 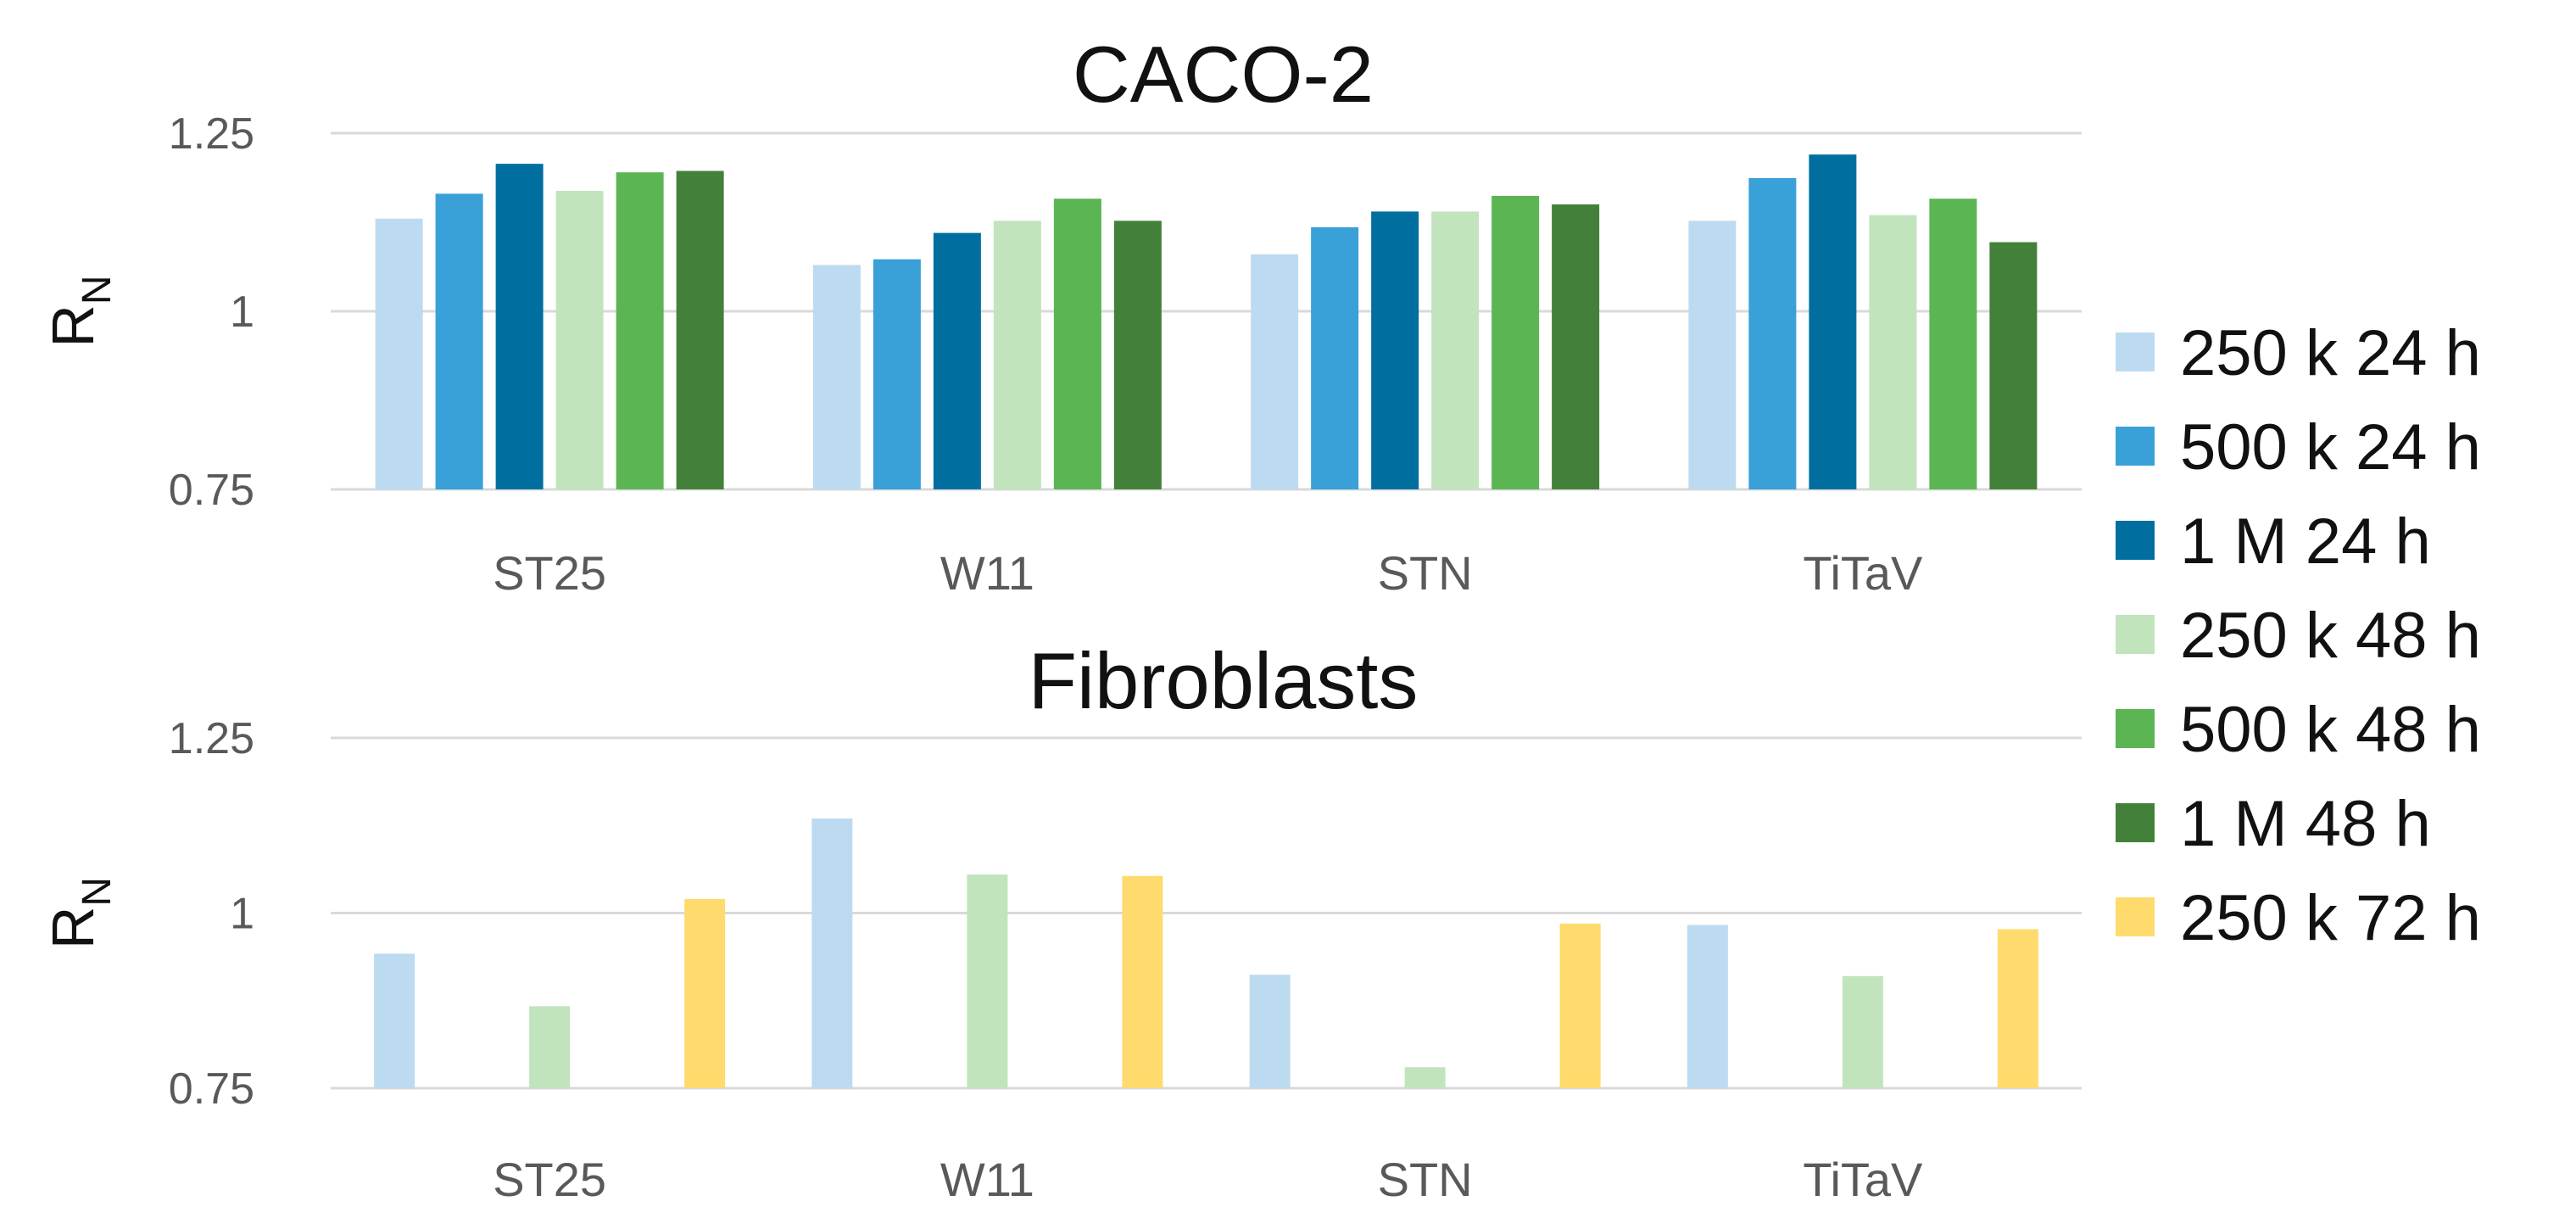 What do you see at coordinates (897, 374) in the screenshot?
I see `bar-w11-500-k-24-h` at bounding box center [897, 374].